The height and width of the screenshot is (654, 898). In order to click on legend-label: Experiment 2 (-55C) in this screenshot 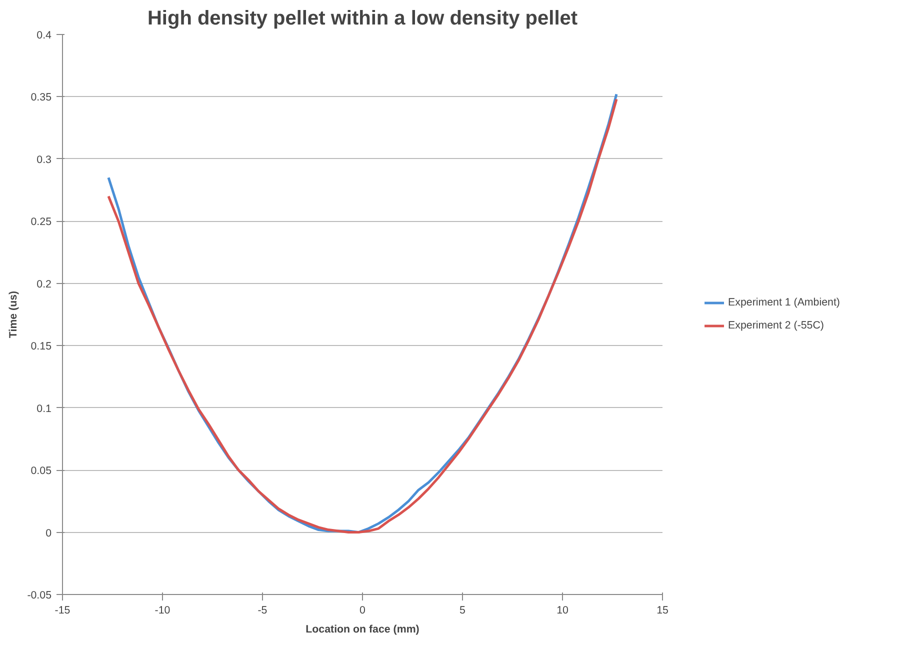, I will do `click(776, 326)`.